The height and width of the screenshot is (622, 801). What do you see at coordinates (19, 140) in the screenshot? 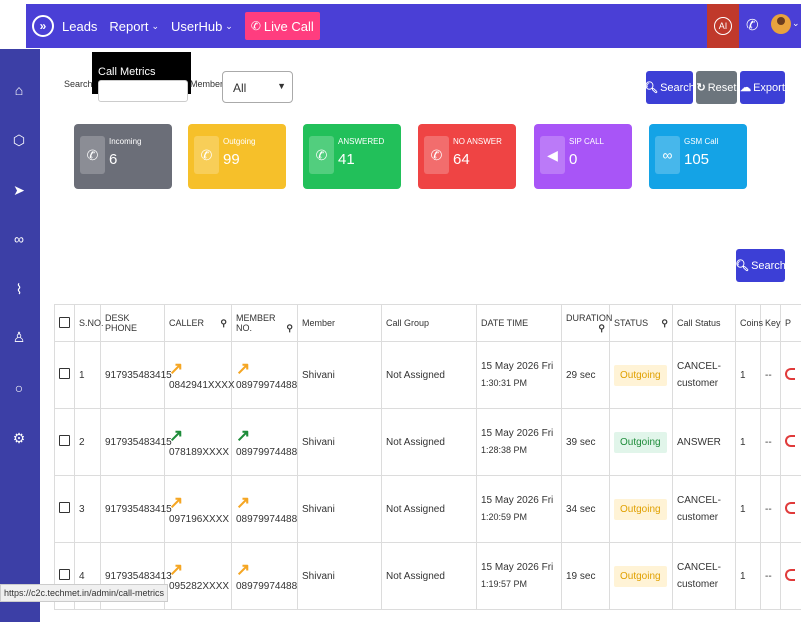
I see `cube-icon: ⬡` at bounding box center [19, 140].